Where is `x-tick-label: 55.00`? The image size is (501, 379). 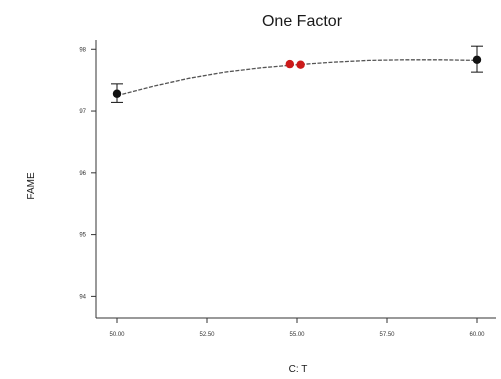 x-tick-label: 55.00 is located at coordinates (297, 335).